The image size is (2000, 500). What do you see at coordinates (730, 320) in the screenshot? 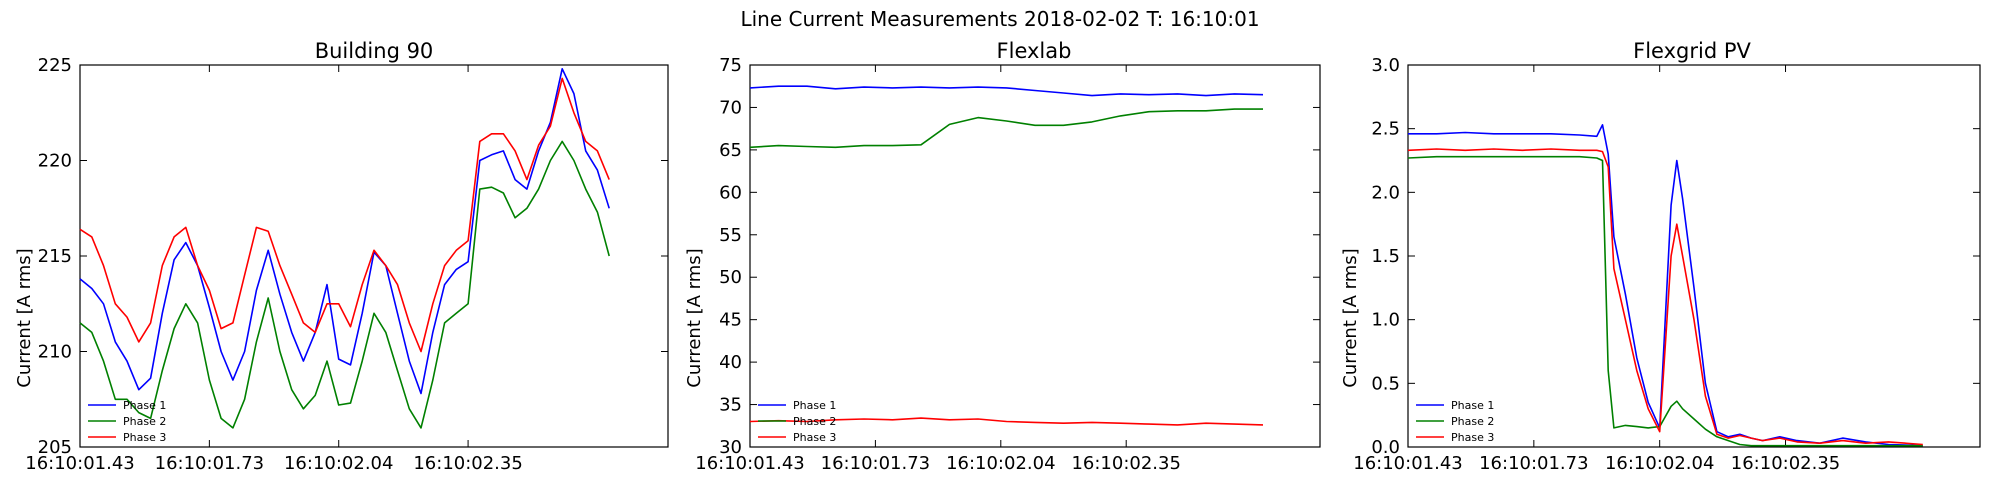
I see `y-tick-label: 45` at bounding box center [730, 320].